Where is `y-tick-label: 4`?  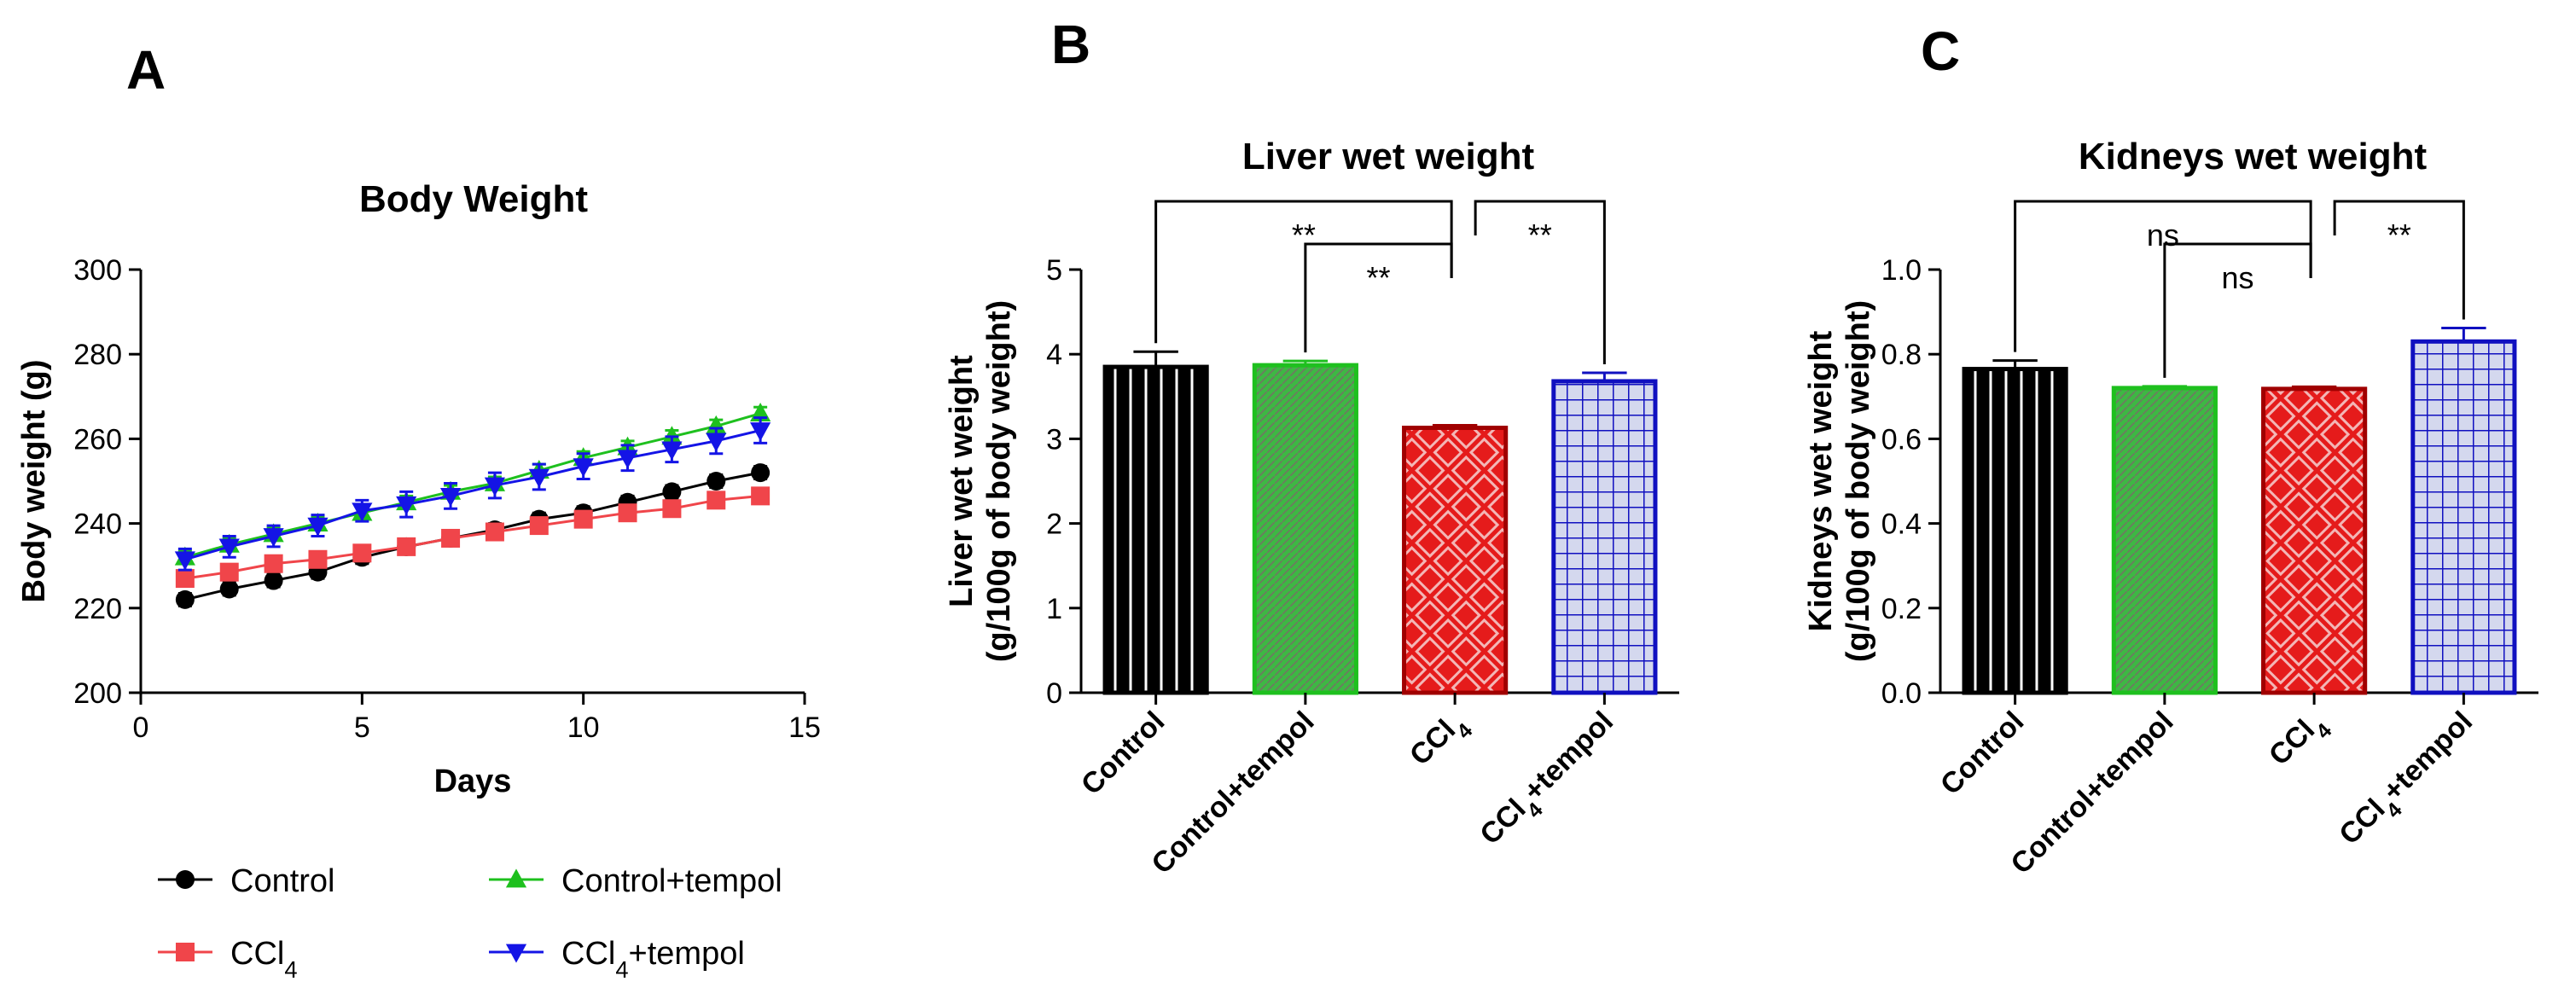
y-tick-label: 4 is located at coordinates (1054, 355).